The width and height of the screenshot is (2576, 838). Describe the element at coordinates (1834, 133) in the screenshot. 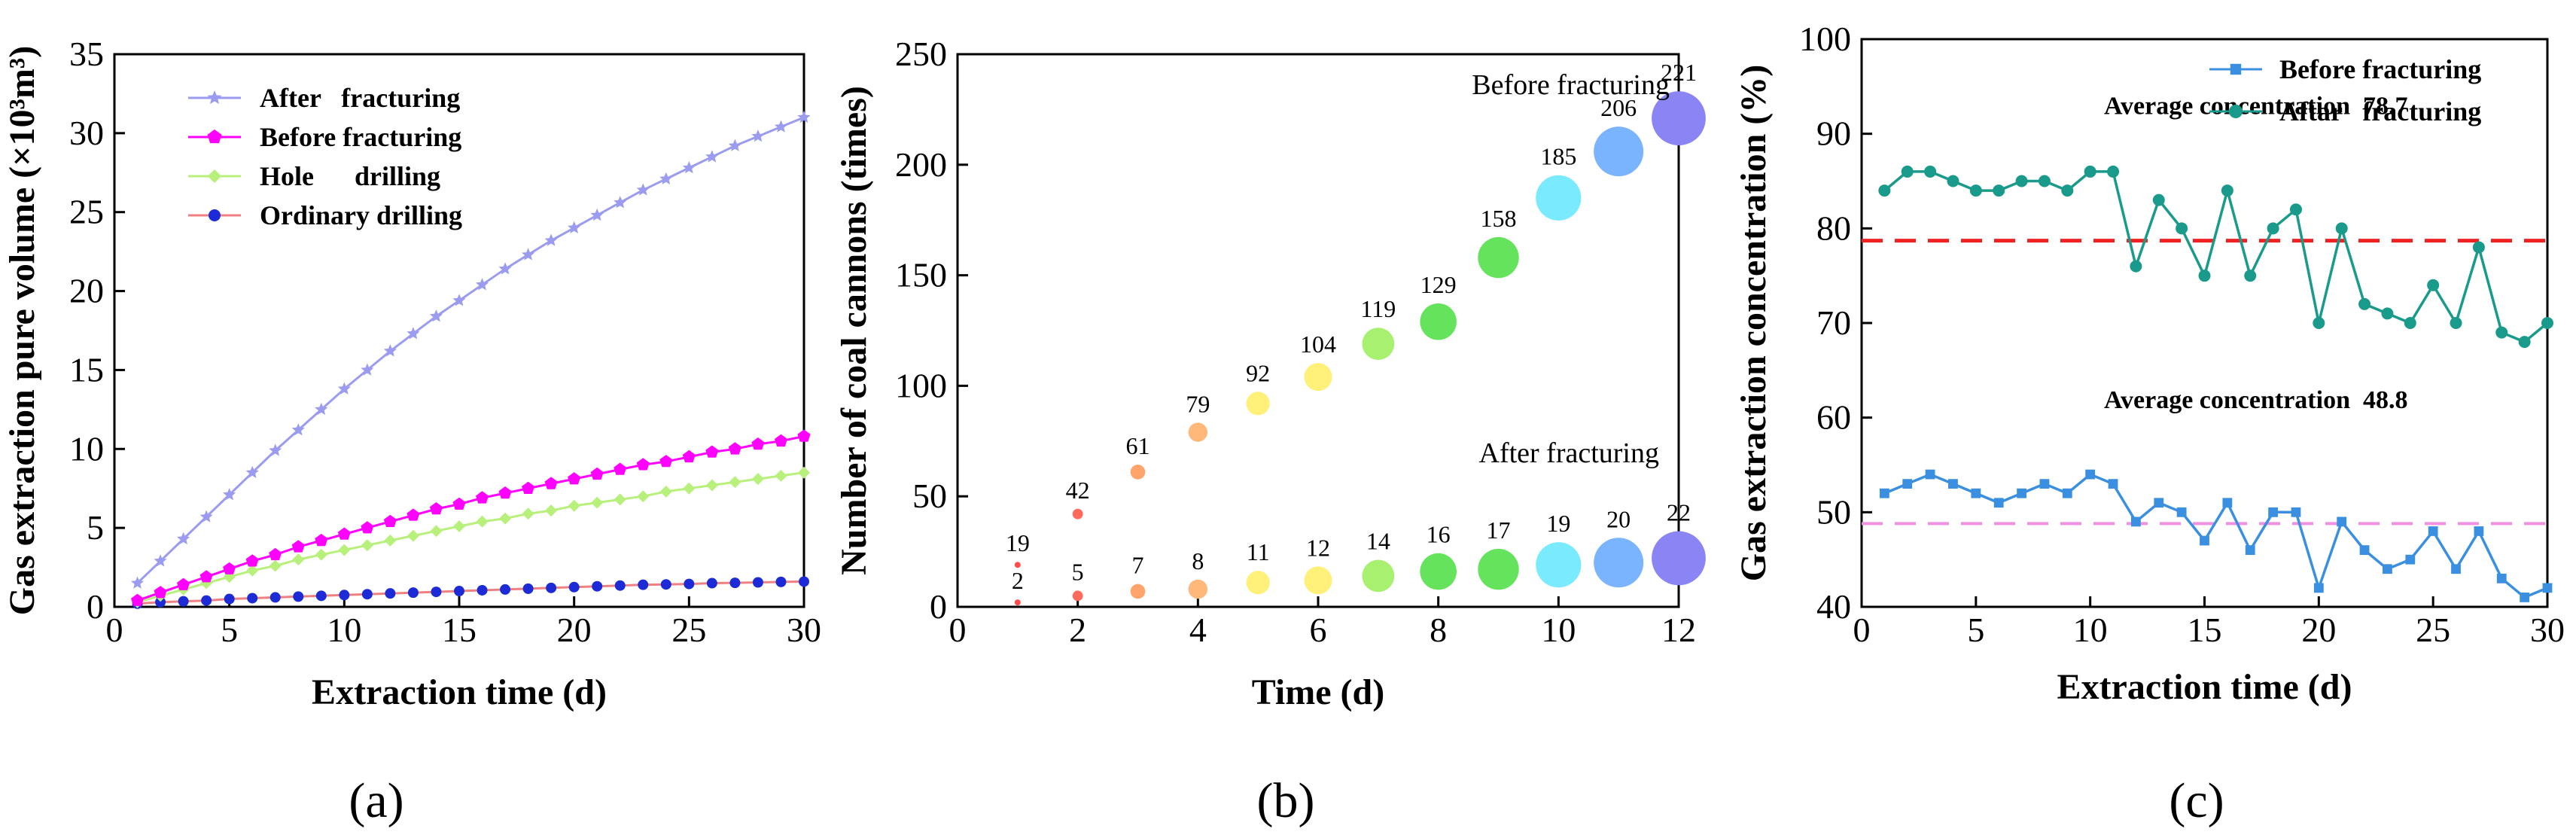

I see `y-tick-label: 90` at that location.